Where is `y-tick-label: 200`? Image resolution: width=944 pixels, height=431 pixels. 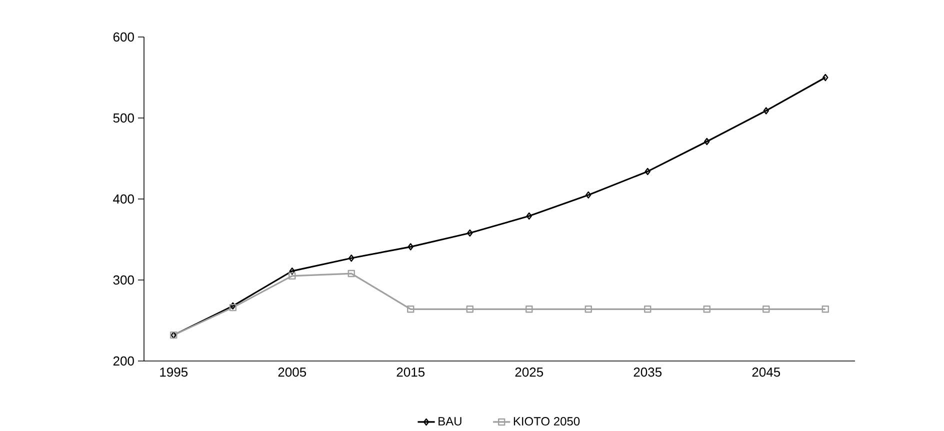
y-tick-label: 200 is located at coordinates (123, 361).